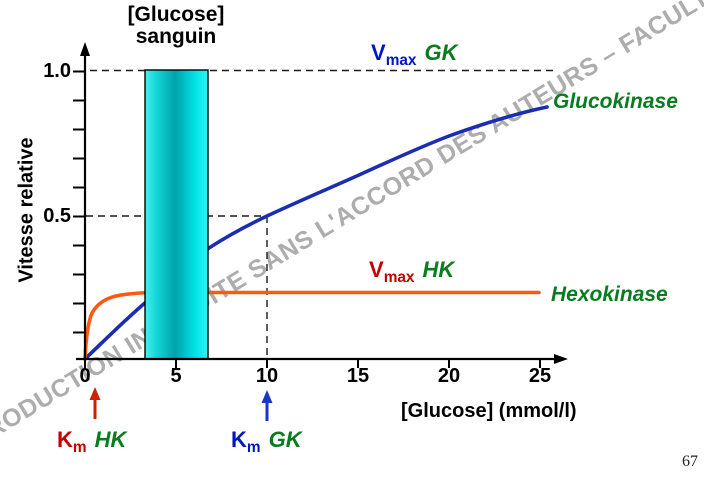 The height and width of the screenshot is (488, 704). I want to click on x-tick-label-0: 0, so click(85, 376).